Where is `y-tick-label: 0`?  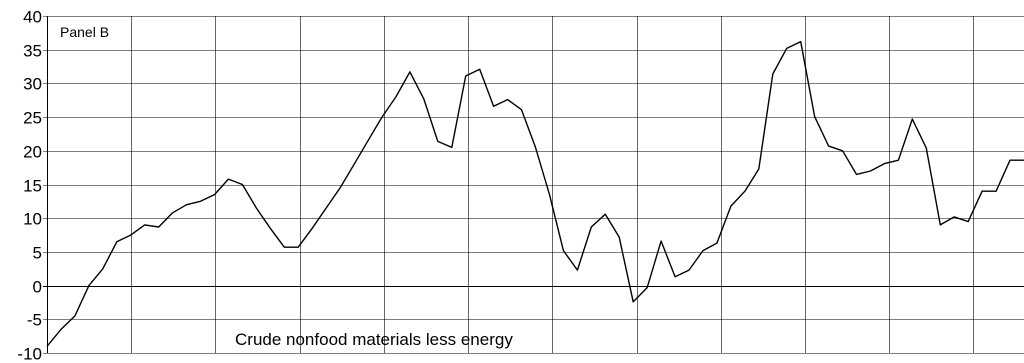 y-tick-label: 0 is located at coordinates (37, 287).